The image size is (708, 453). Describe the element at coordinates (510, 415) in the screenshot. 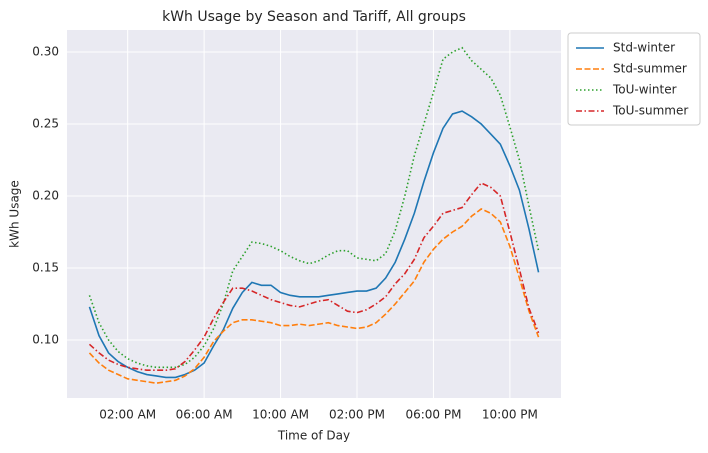

I see `x-tick-label: 10:00 PM` at that location.